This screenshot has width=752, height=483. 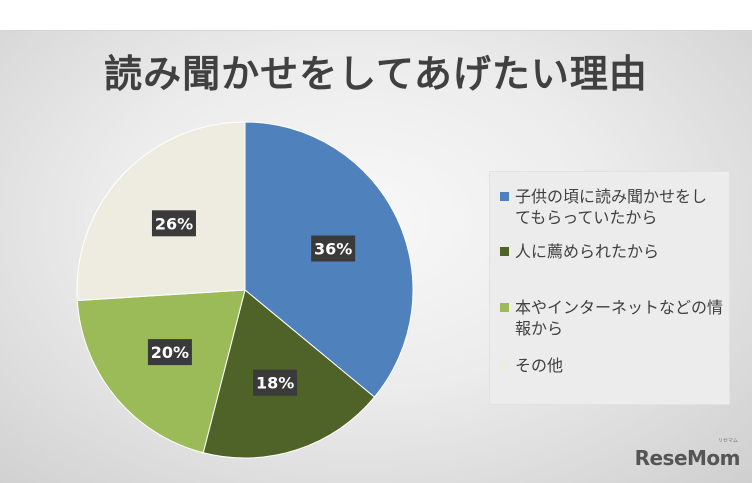 What do you see at coordinates (539, 365) in the screenshot?
I see `legend-text-other: その他` at bounding box center [539, 365].